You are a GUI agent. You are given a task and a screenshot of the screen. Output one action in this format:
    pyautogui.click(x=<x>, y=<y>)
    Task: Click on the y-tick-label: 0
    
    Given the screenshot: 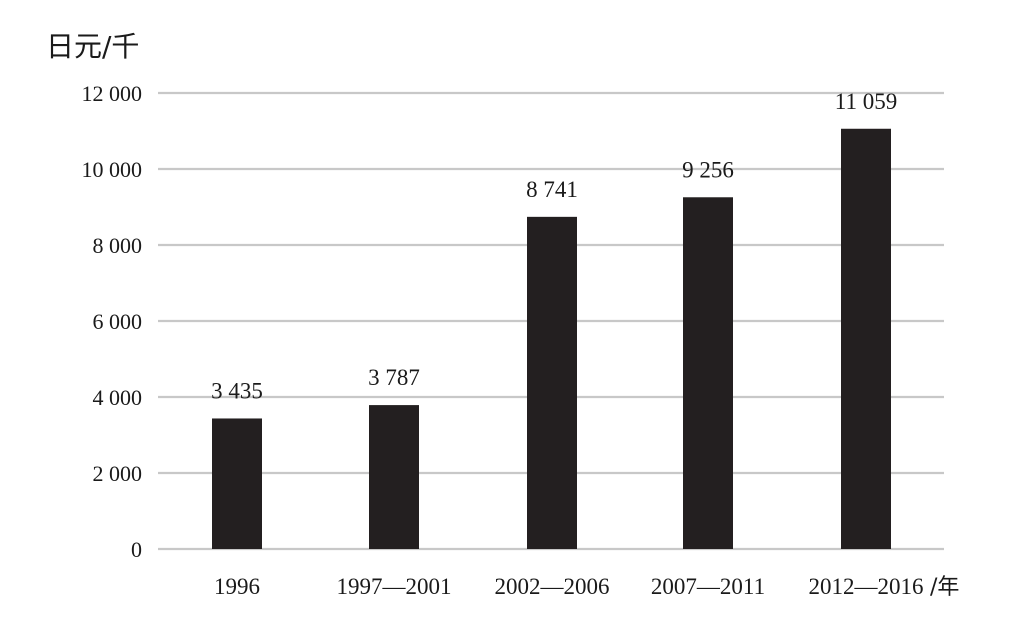 What is the action you would take?
    pyautogui.click(x=136, y=549)
    